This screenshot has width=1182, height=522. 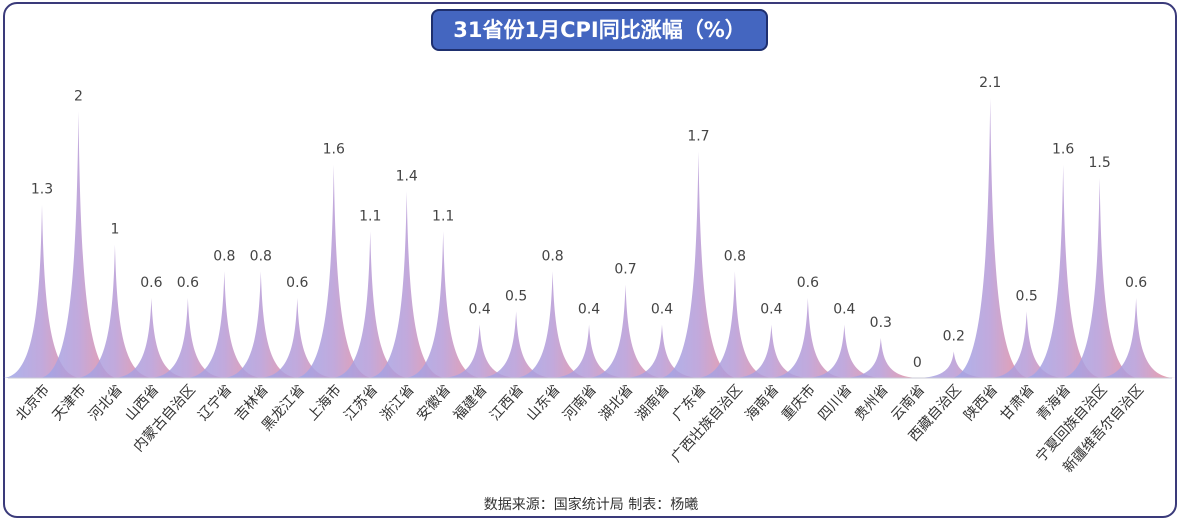 What do you see at coordinates (653, 403) in the screenshot?
I see `category-label-18: 湖南省` at bounding box center [653, 403].